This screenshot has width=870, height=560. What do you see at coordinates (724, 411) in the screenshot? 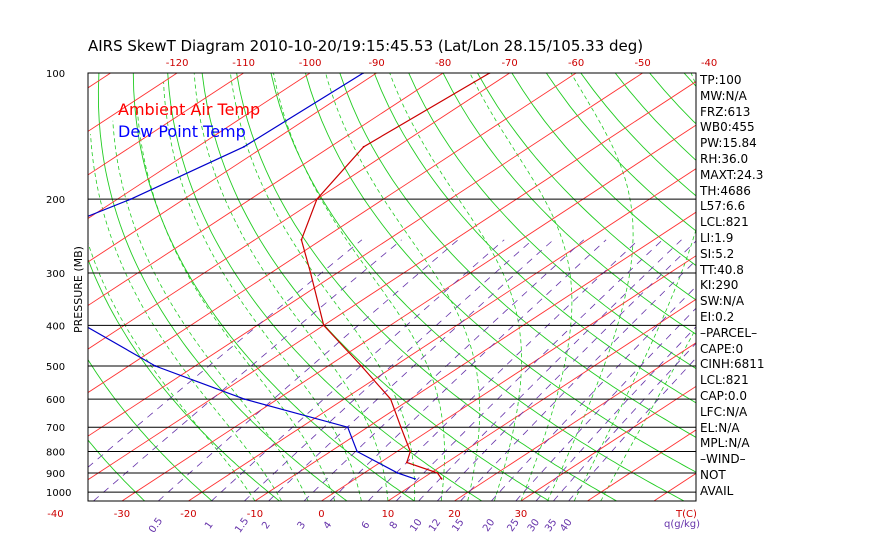
I see `stat-item: LFC:N/A` at bounding box center [724, 411].